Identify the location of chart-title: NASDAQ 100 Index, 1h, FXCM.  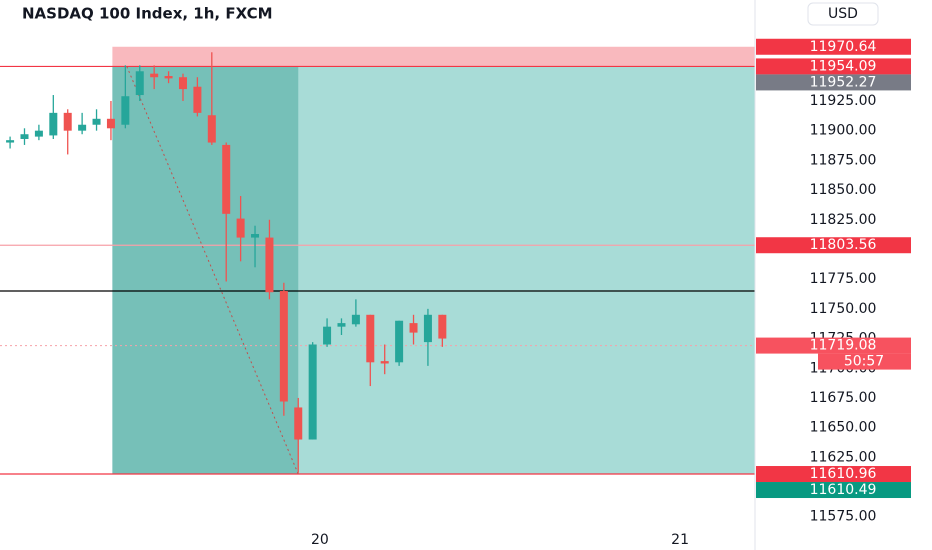
(147, 14).